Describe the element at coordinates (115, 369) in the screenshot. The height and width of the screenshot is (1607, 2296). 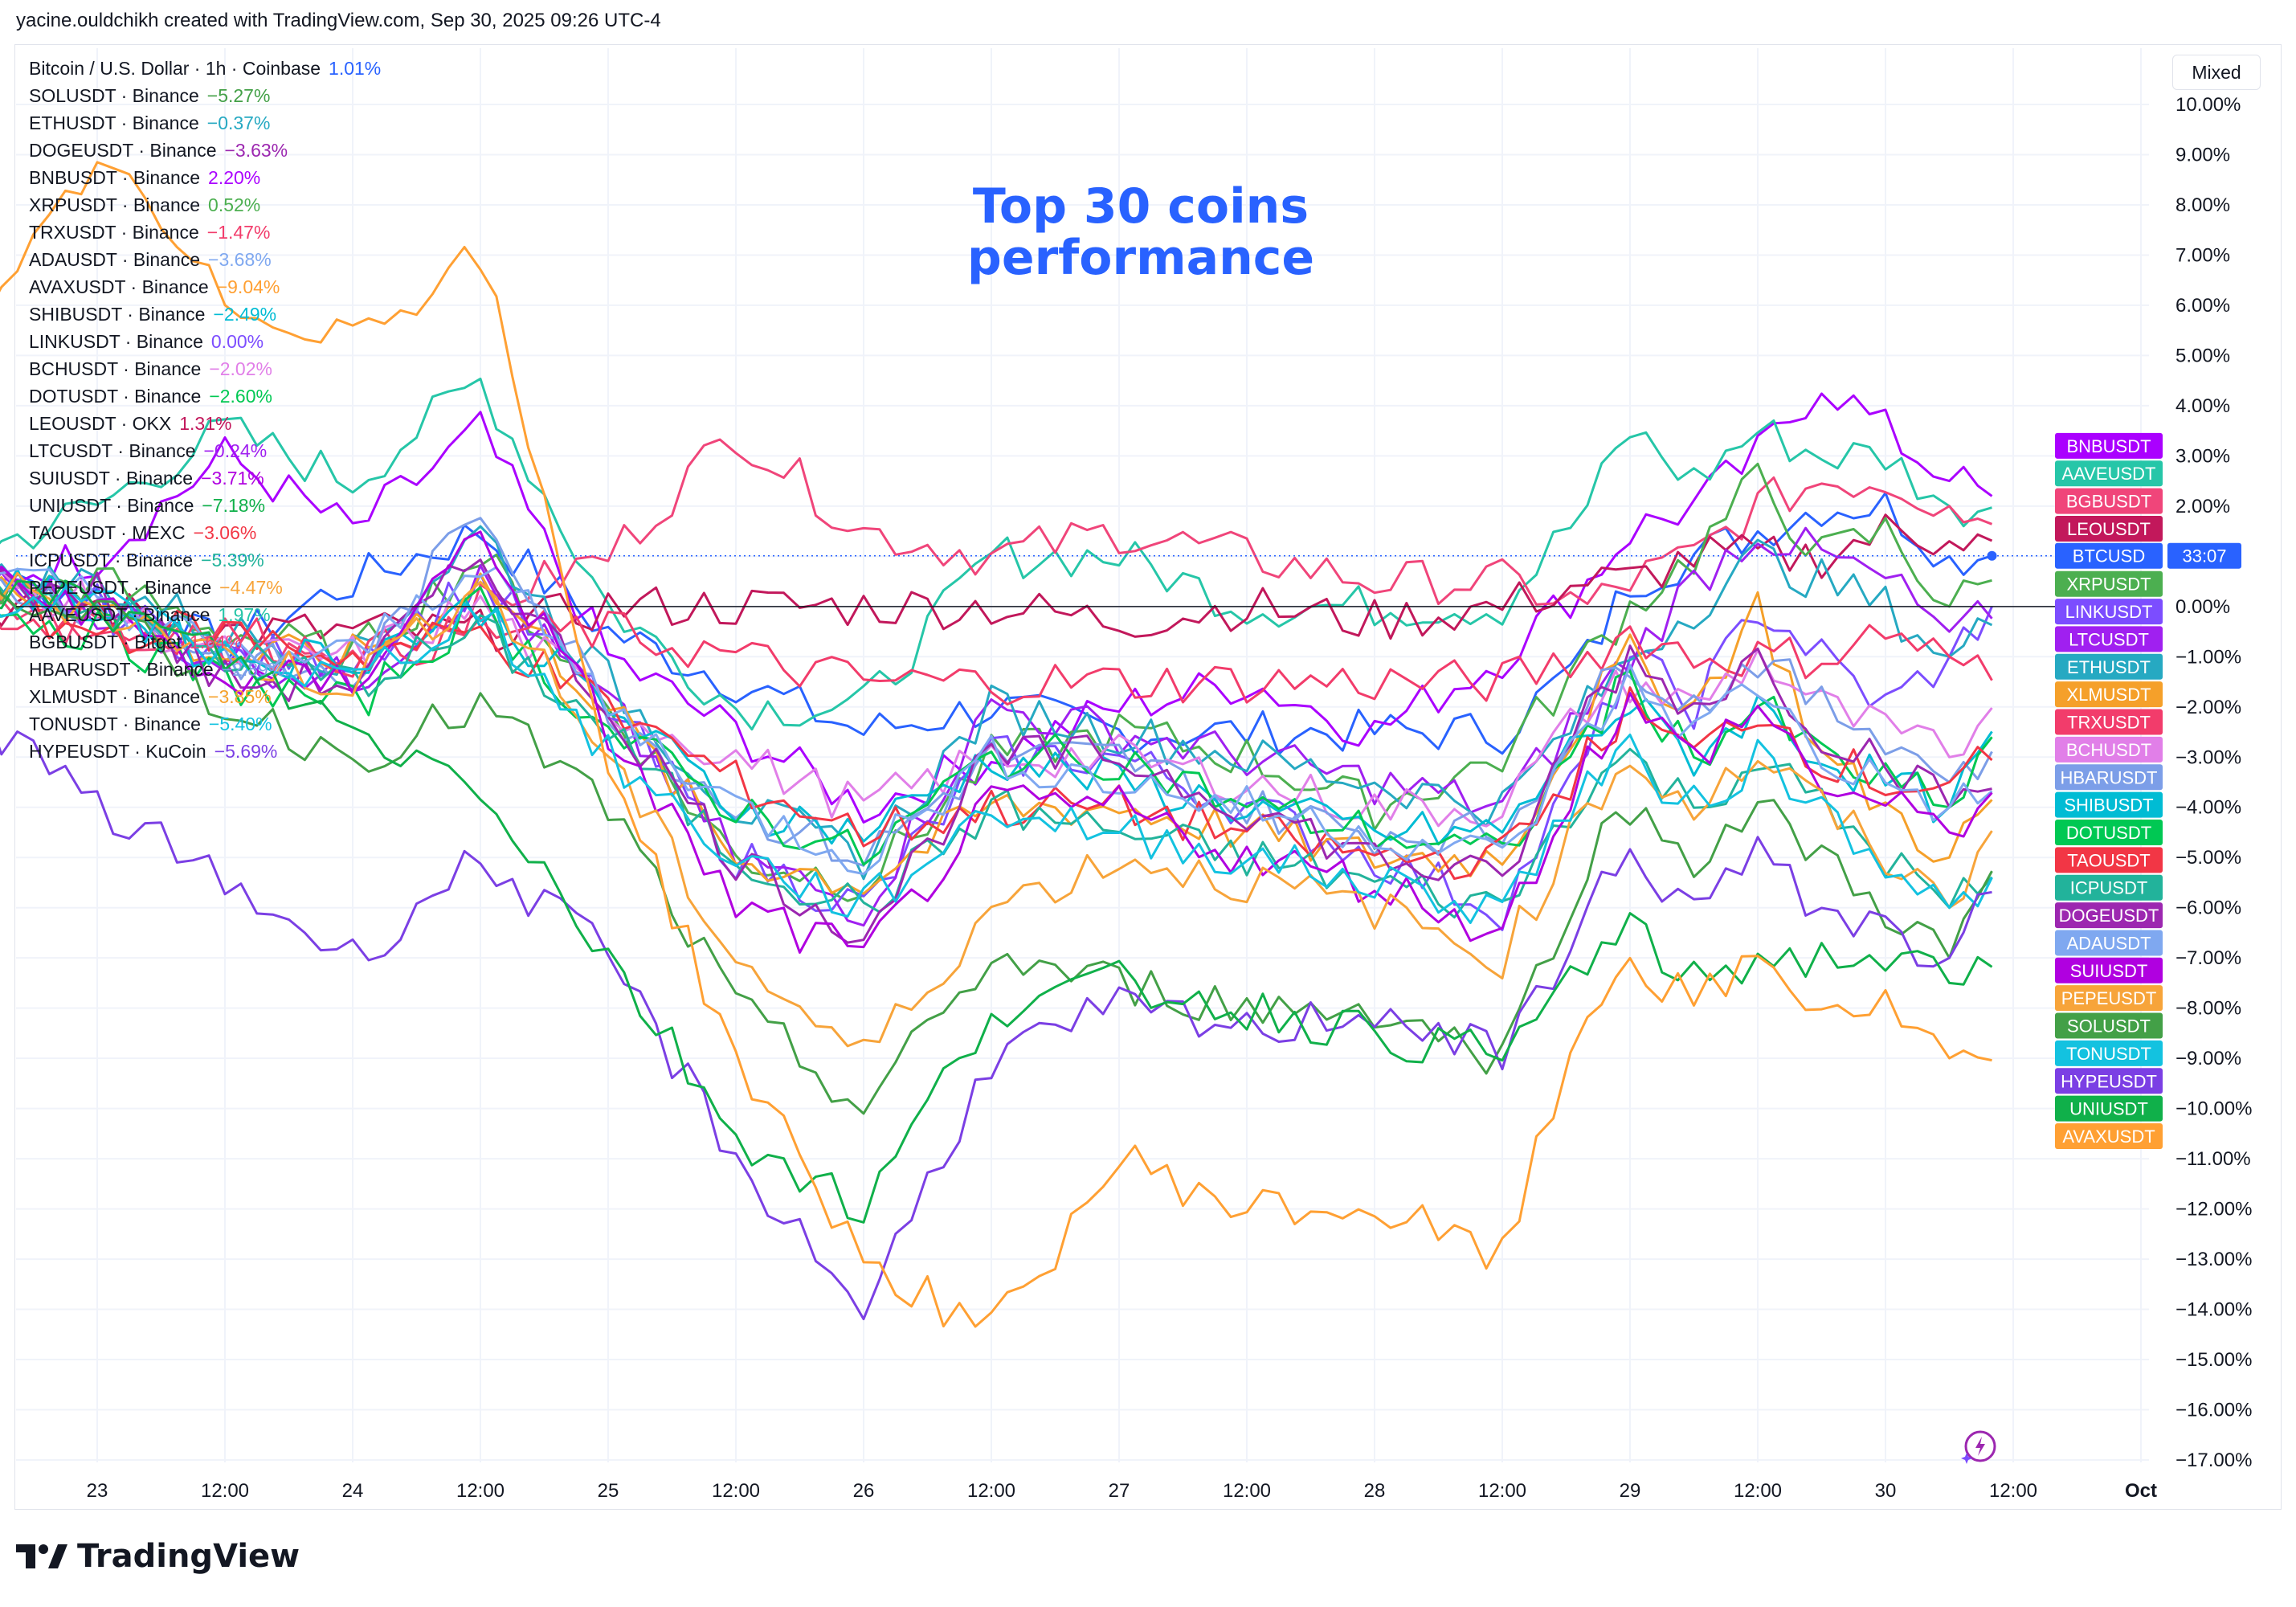
I see `legend-symbol: BCHUSDT · Binance` at that location.